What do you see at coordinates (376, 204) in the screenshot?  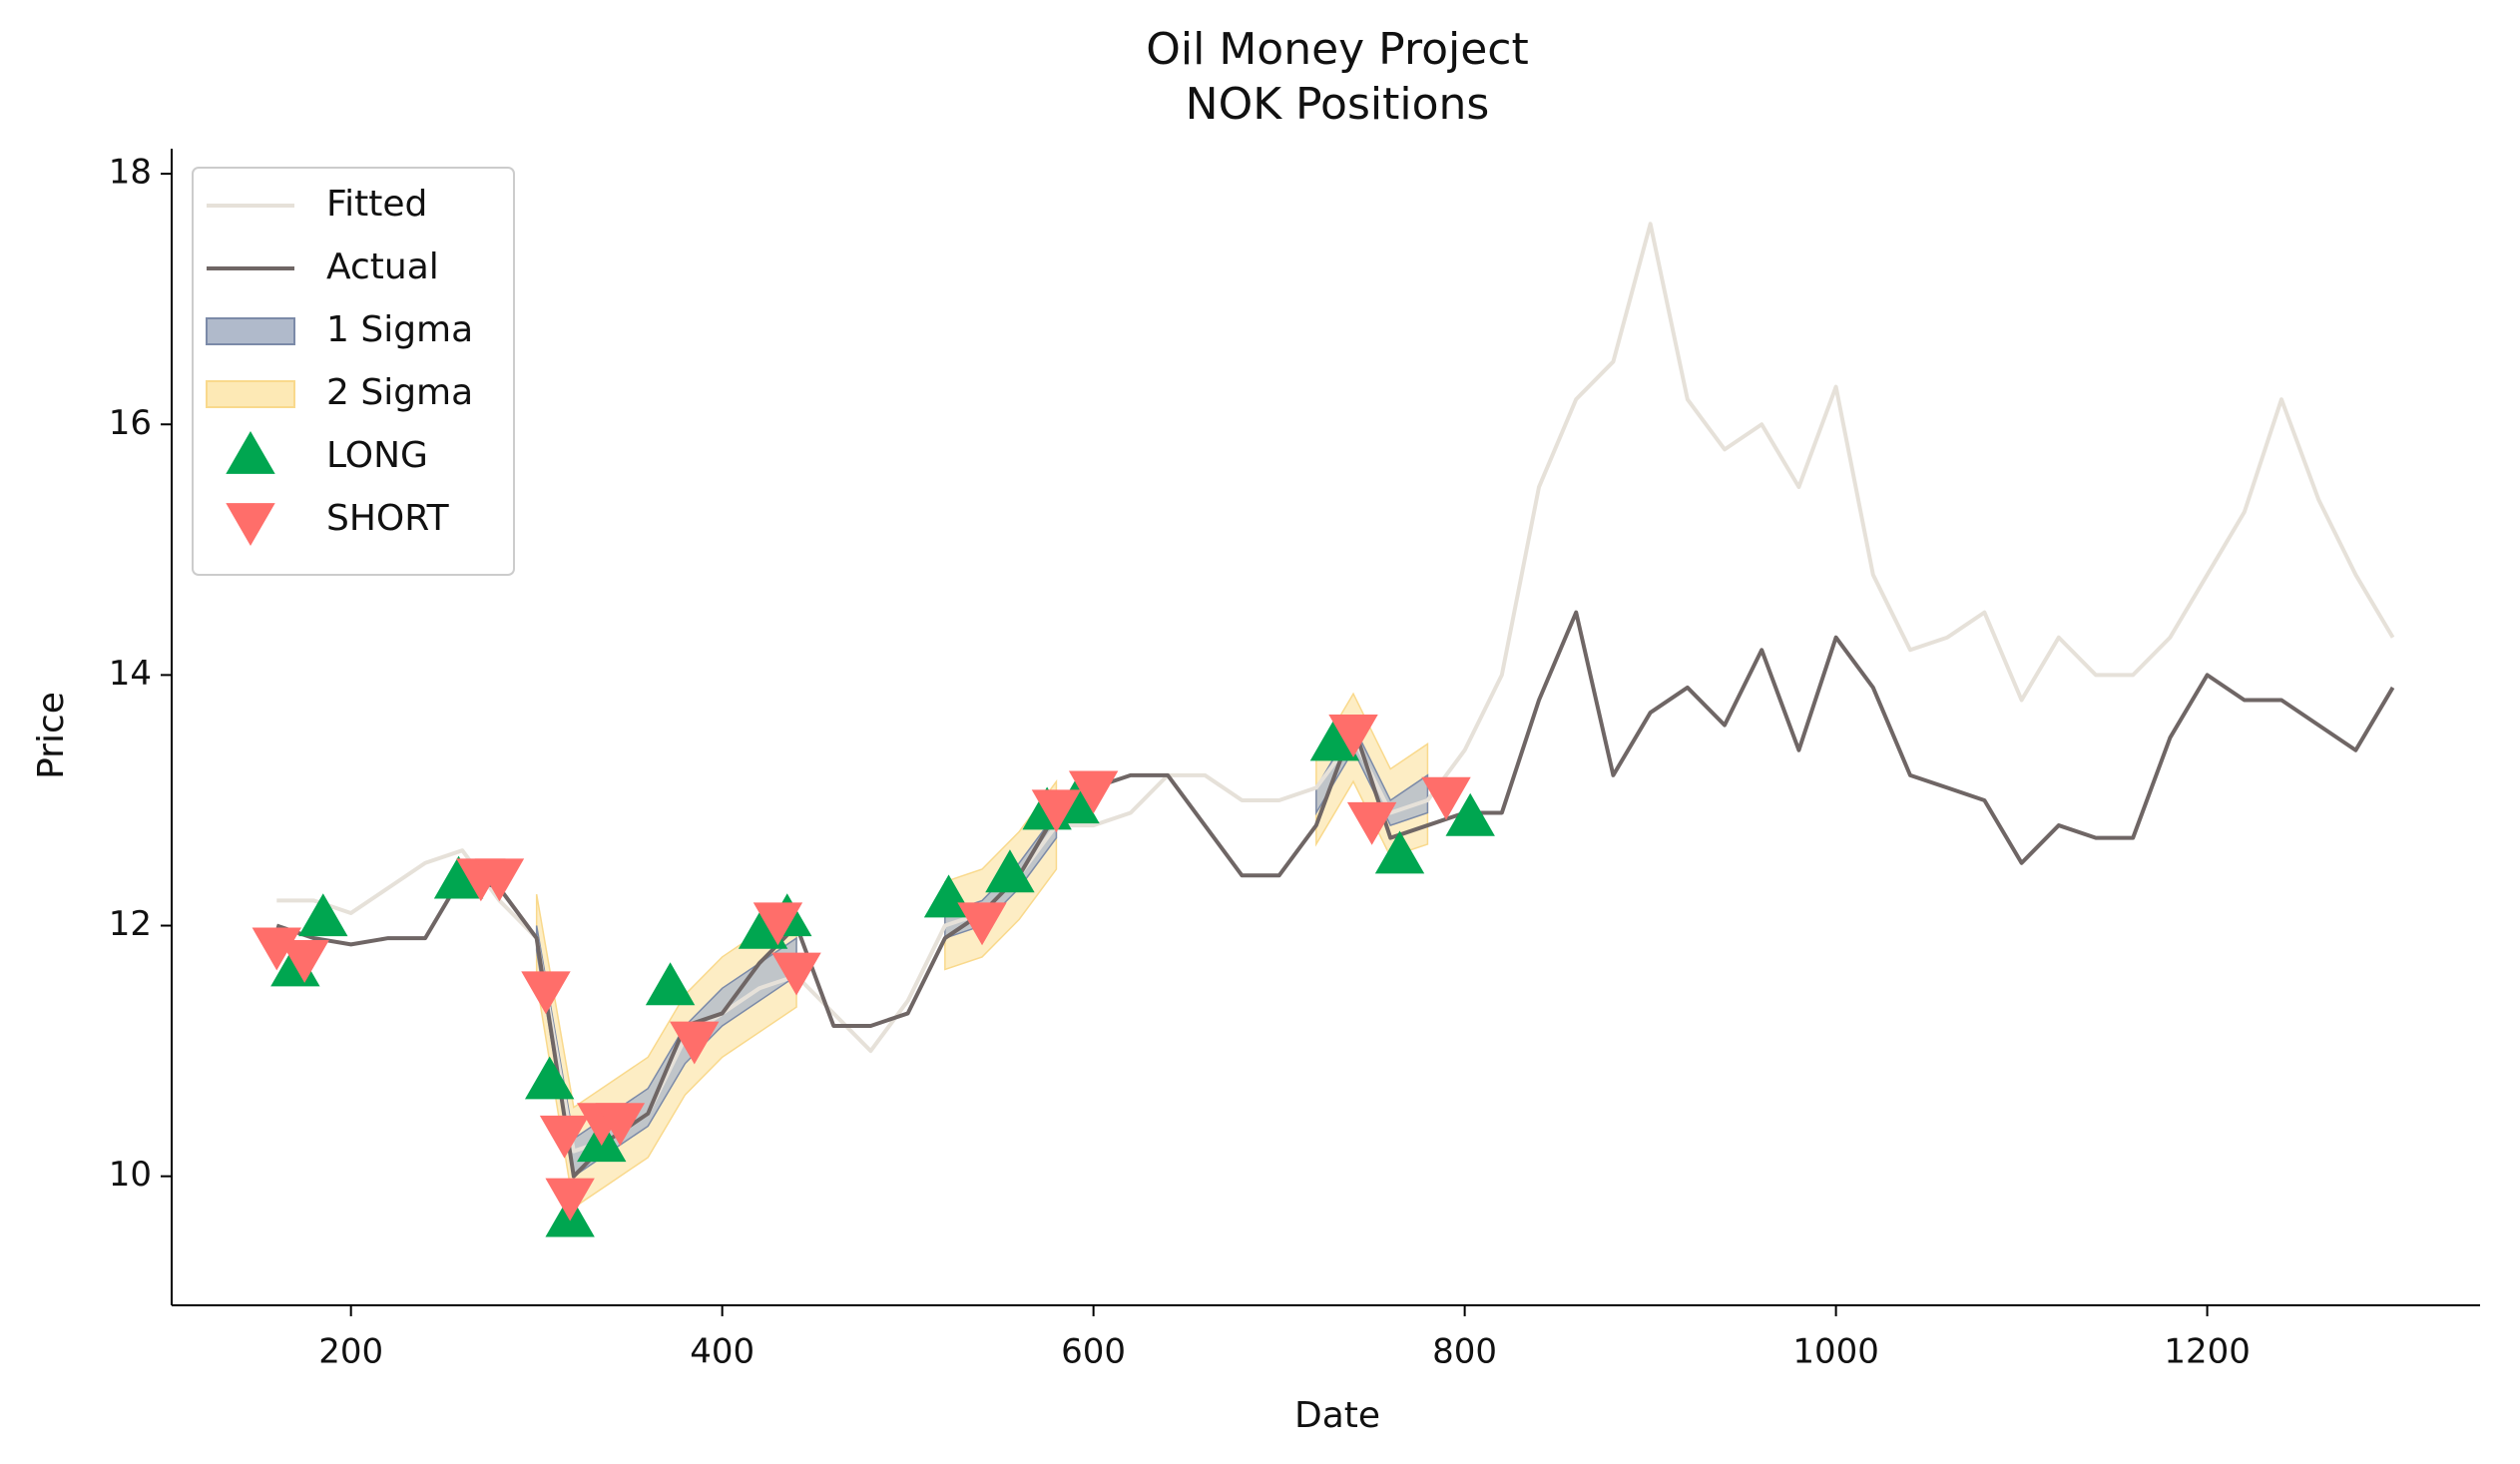 I see `legend-label: Fitted` at bounding box center [376, 204].